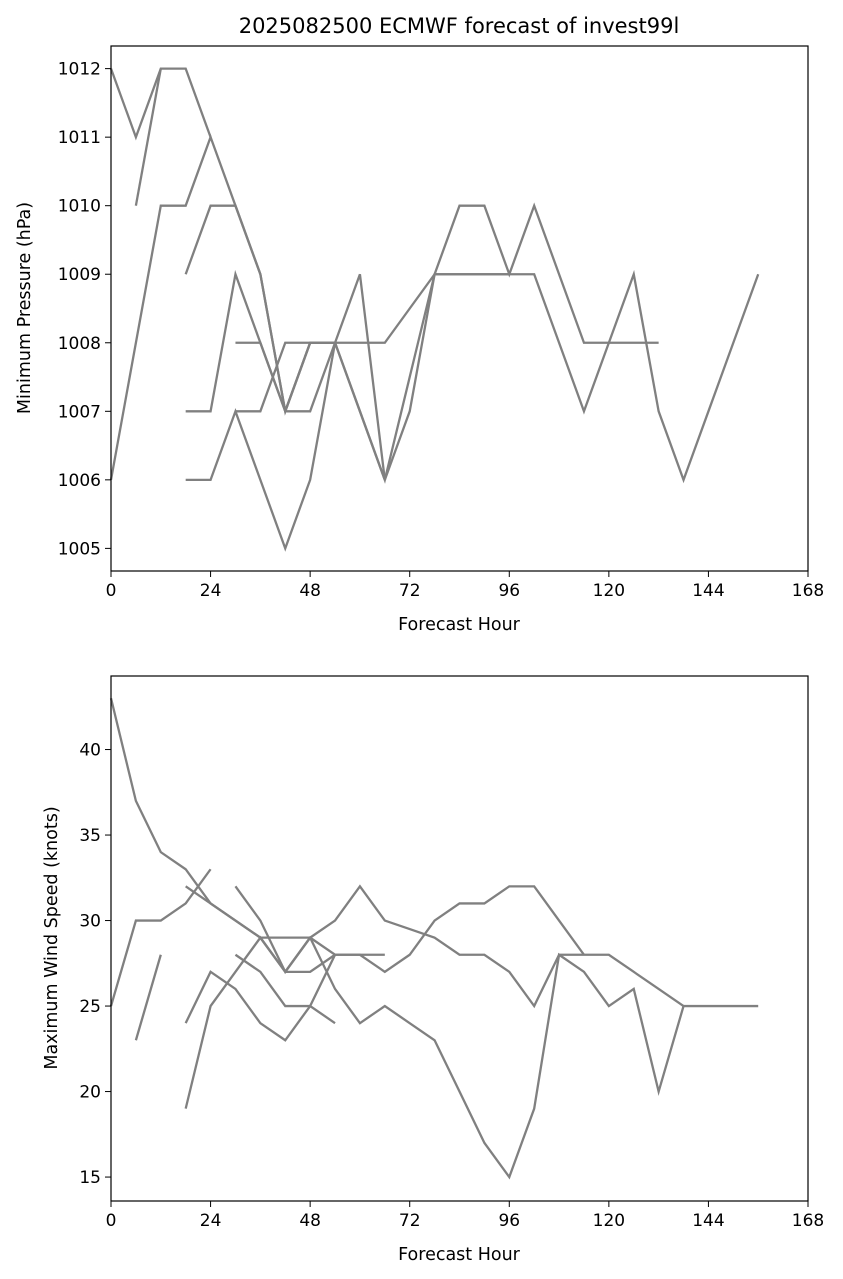  I want to click on pressure-y-tick-label: 1011, so click(79, 138).